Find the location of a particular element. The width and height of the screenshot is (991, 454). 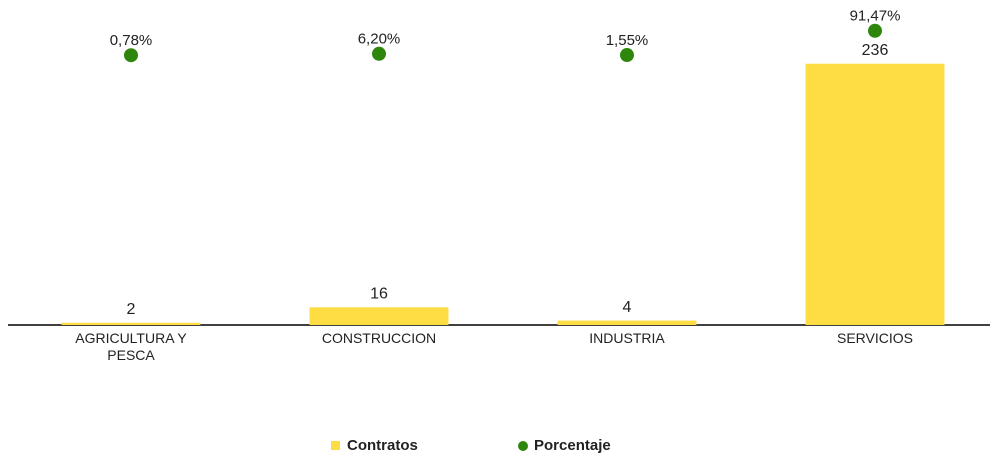

x-tick-label-box: AGRICULTURA Y PESCA is located at coordinates (131, 346).